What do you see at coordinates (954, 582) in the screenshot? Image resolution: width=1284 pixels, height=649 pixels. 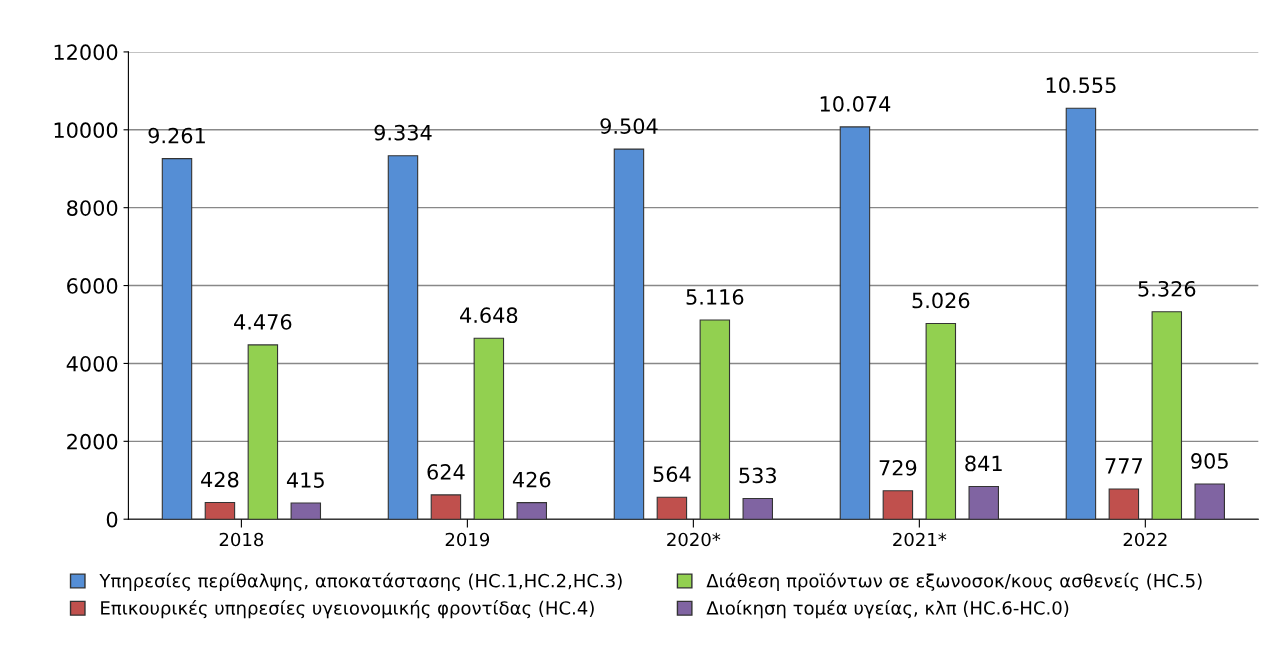 I see `legend-label: Διάθεση προϊόντων σε εξωνοσοκ/κους ασθενείς (HC.5)` at bounding box center [954, 582].